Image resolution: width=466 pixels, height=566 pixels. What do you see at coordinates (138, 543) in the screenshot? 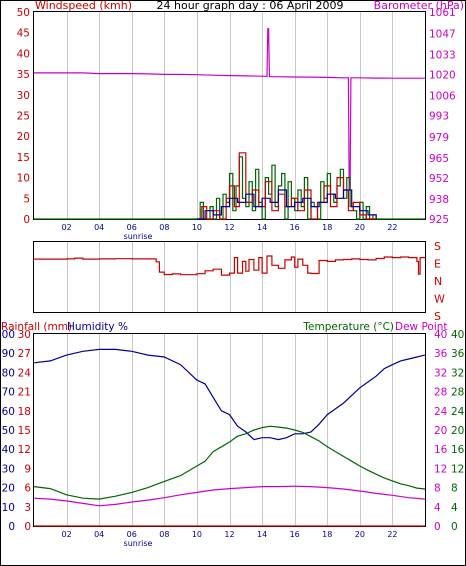
I see `sunrise-label-2: sunrise` at bounding box center [138, 543].